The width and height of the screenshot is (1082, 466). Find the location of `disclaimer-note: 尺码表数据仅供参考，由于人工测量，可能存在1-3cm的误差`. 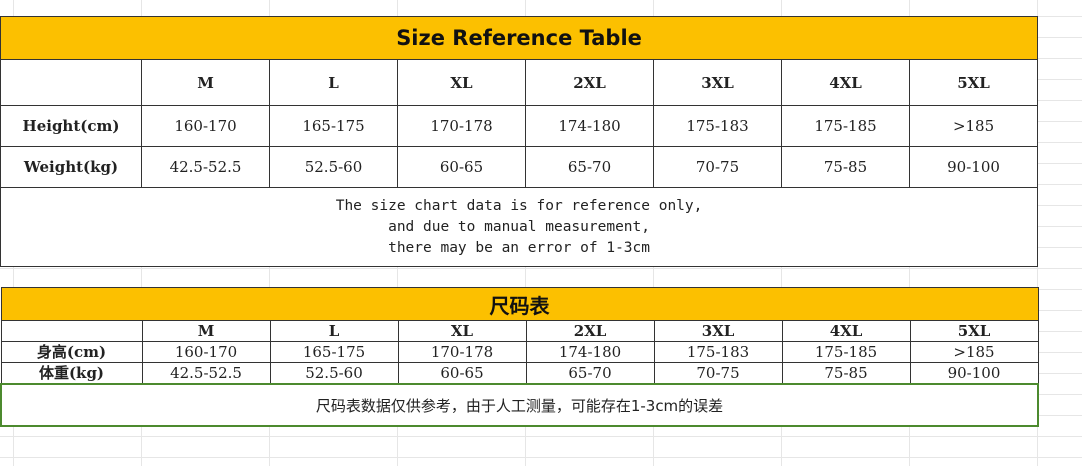

disclaimer-note: 尺码表数据仅供参考，由于人工测量，可能存在1-3cm的误差 is located at coordinates (519, 405).